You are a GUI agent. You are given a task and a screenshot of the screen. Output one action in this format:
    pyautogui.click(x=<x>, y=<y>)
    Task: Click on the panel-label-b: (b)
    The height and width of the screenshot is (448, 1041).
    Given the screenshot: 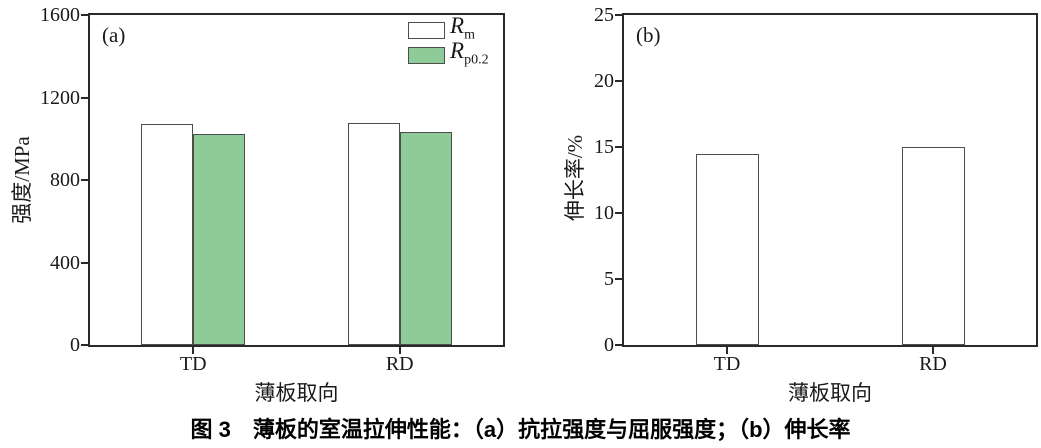 What is the action you would take?
    pyautogui.click(x=648, y=35)
    